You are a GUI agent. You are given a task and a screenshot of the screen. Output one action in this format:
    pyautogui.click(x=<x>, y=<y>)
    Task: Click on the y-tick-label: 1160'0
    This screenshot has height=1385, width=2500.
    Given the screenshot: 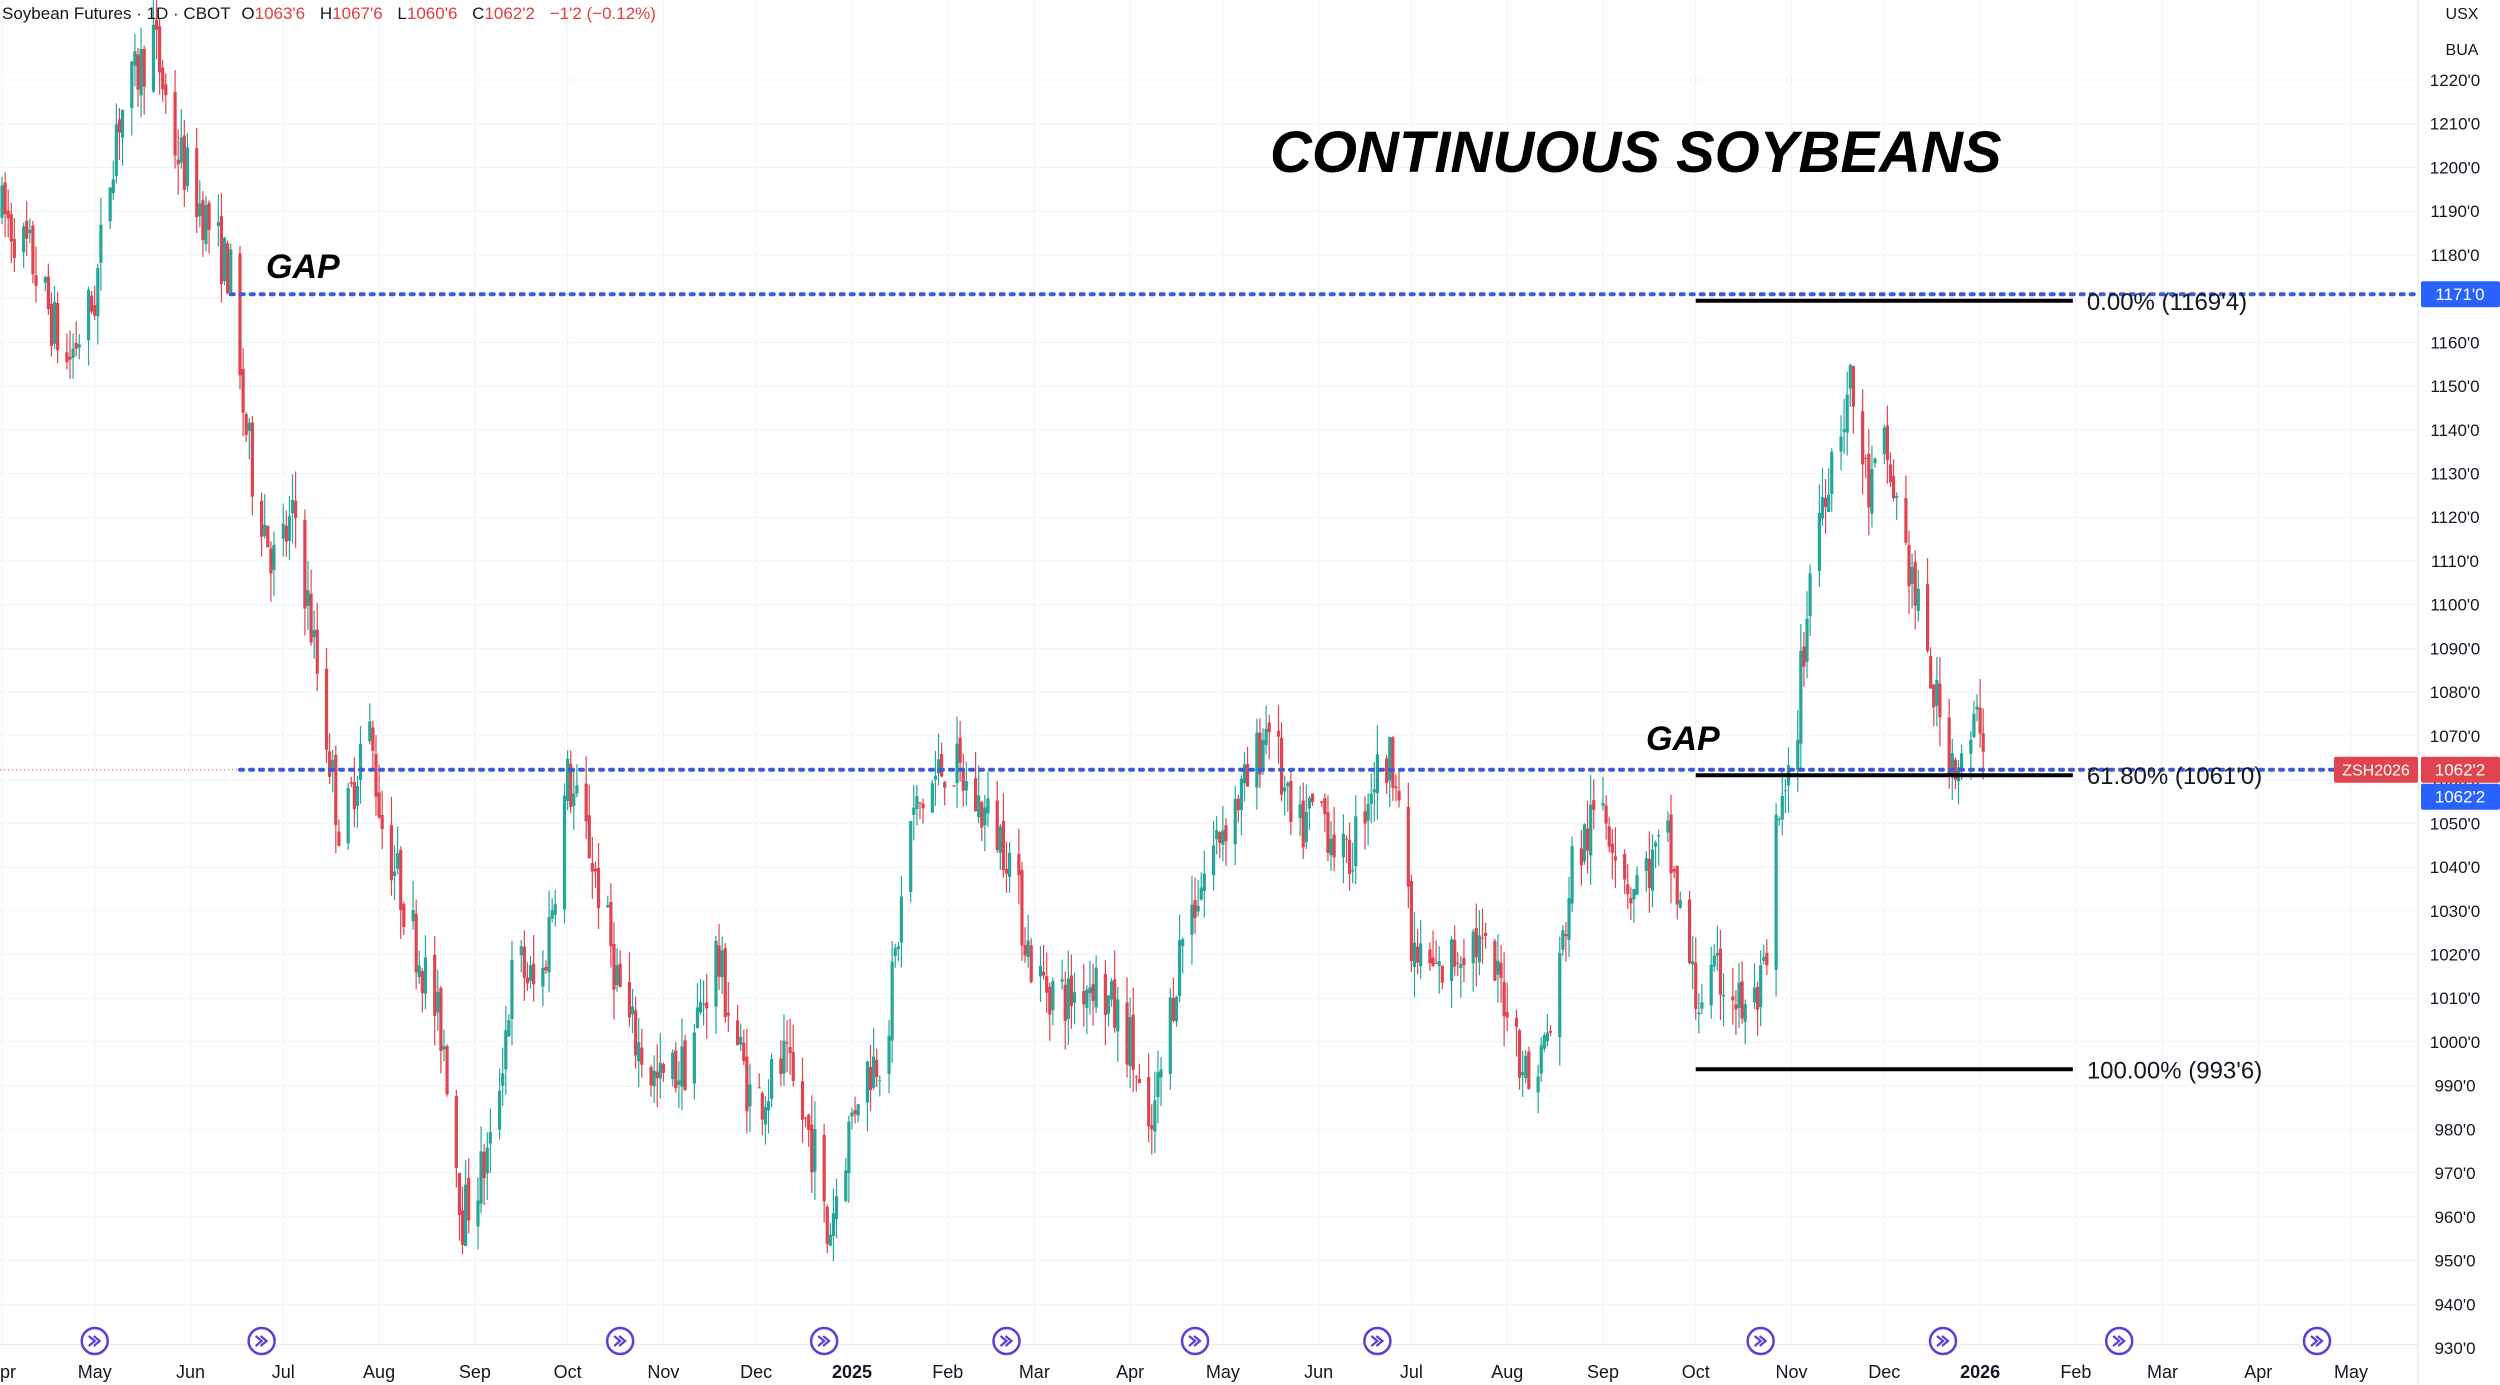 What is the action you would take?
    pyautogui.click(x=2454, y=342)
    